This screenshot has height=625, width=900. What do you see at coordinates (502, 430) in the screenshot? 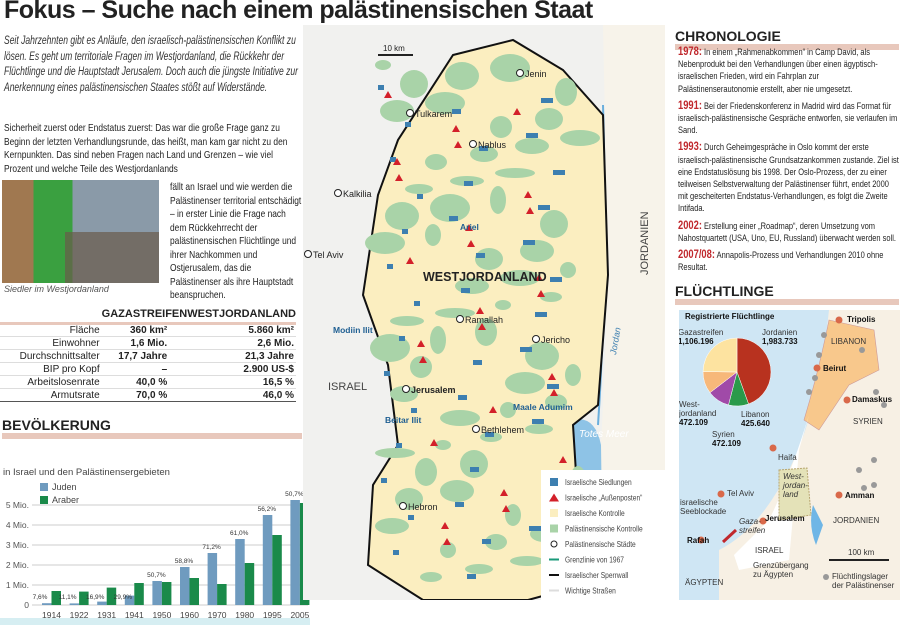
I see `city-label: Bethlehem` at bounding box center [502, 430].